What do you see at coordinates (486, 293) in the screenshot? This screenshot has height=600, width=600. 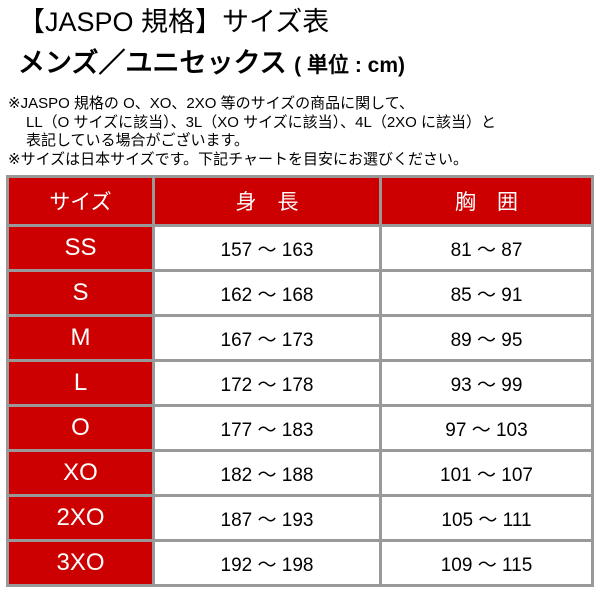 I see `cell-chest: 85 ～ 91` at bounding box center [486, 293].